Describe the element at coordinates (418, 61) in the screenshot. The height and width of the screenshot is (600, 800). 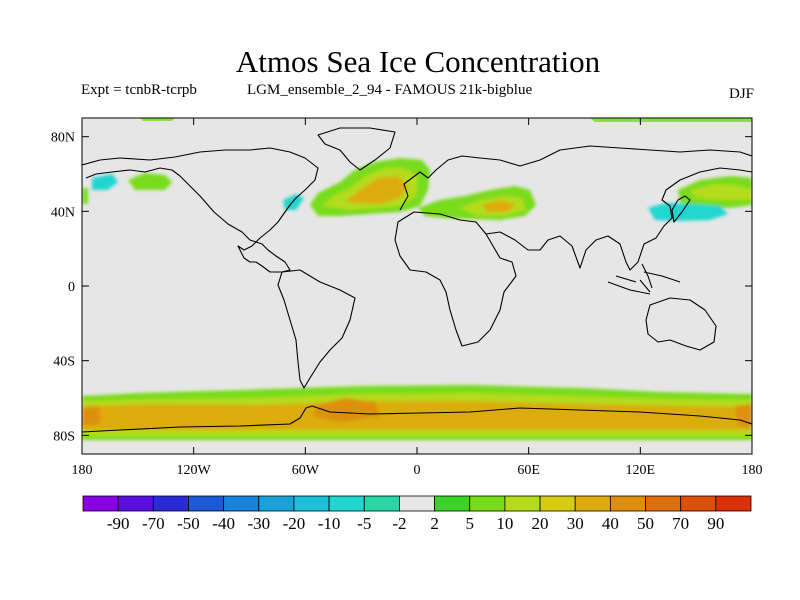
I see `plot-title: Atmos Sea Ice Concentration` at that location.